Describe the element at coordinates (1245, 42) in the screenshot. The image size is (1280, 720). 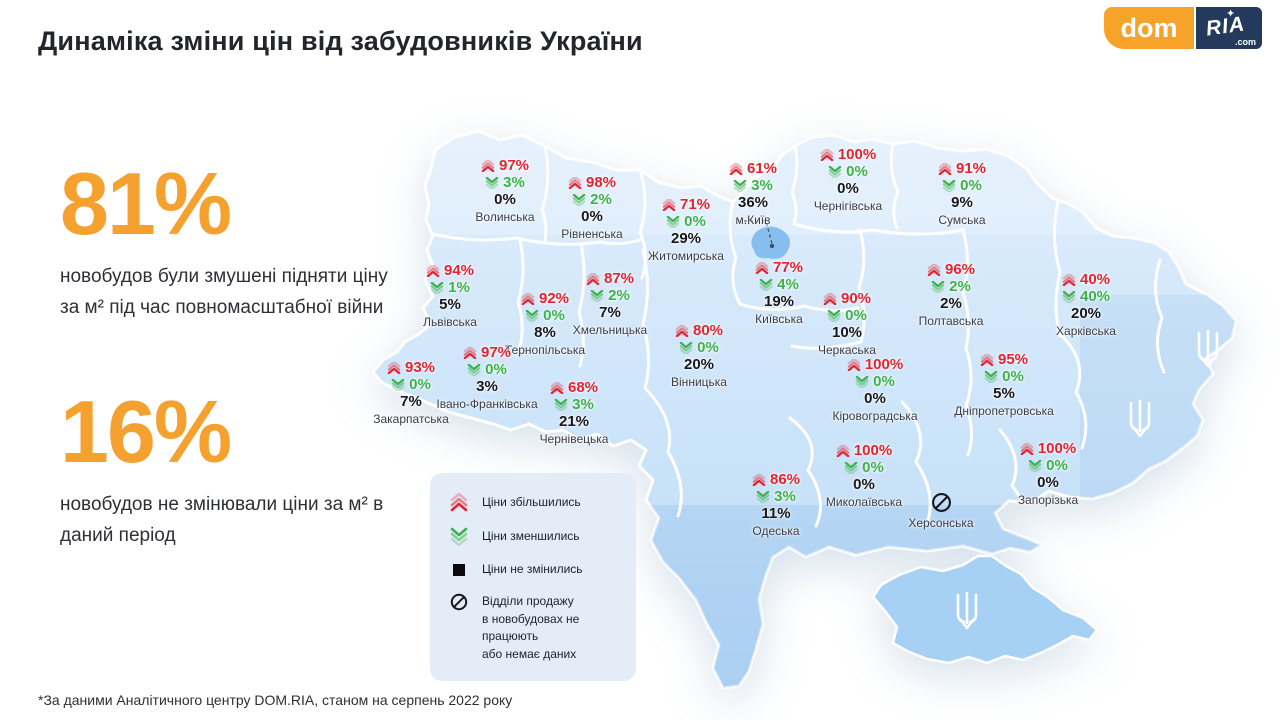
I see `ria-com-text: .com` at that location.